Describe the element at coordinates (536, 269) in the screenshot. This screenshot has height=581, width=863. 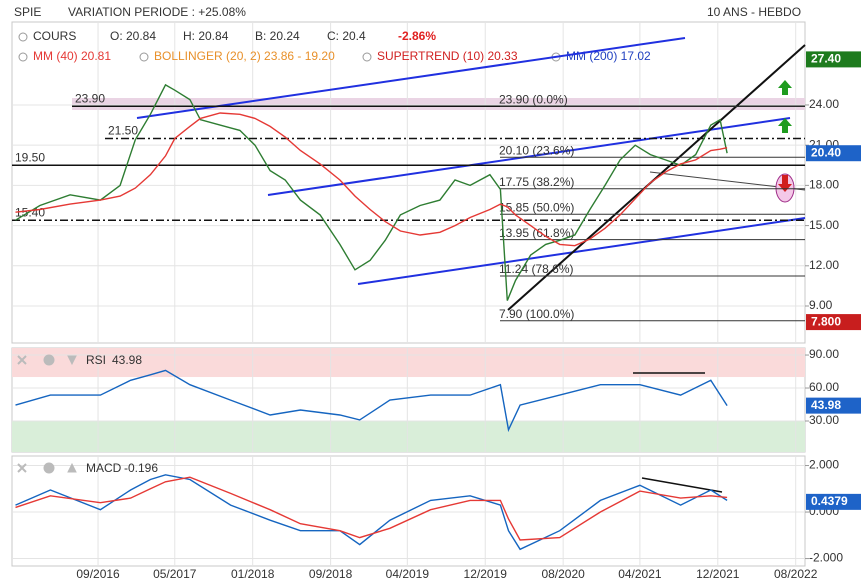
I see `fibonacci-label: 11.24 (78.6%)` at that location.